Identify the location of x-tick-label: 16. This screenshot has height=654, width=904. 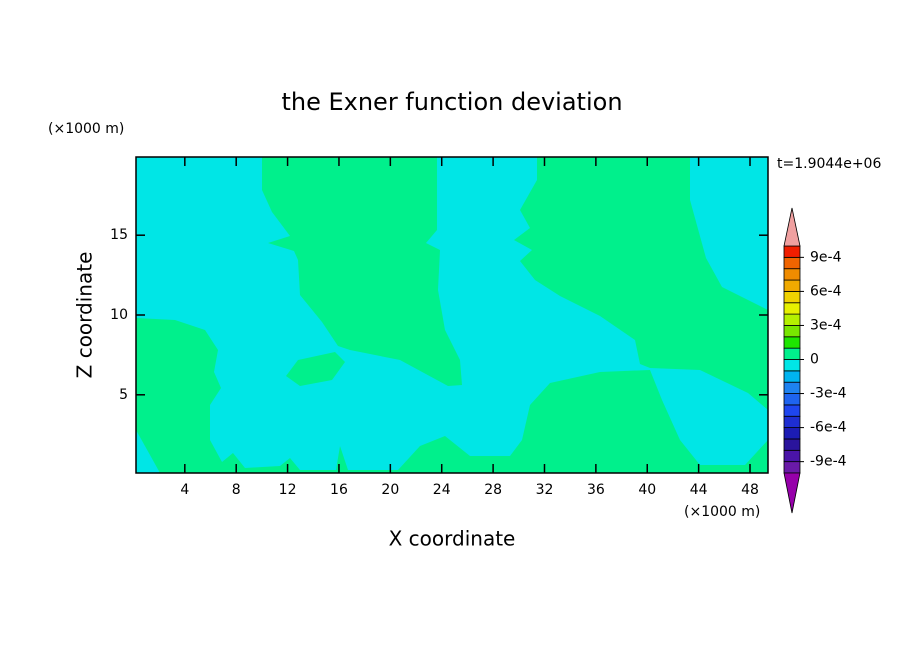
(339, 490).